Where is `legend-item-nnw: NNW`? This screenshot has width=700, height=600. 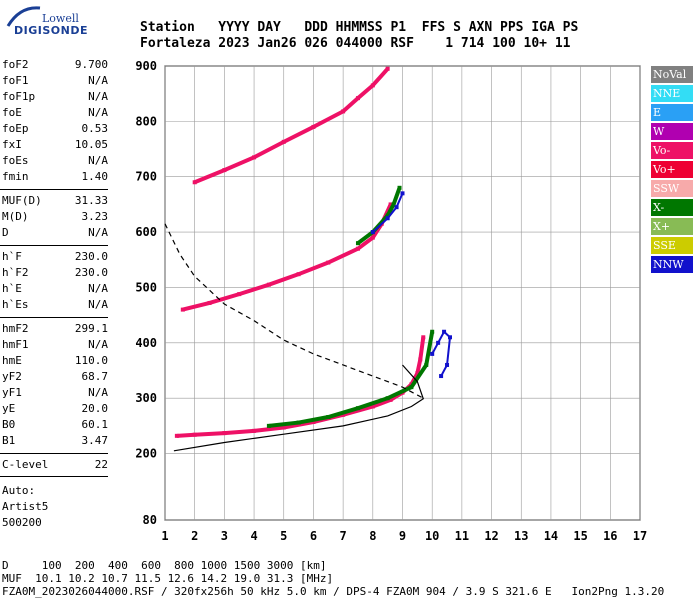
legend-item-nnw: NNW is located at coordinates (672, 264).